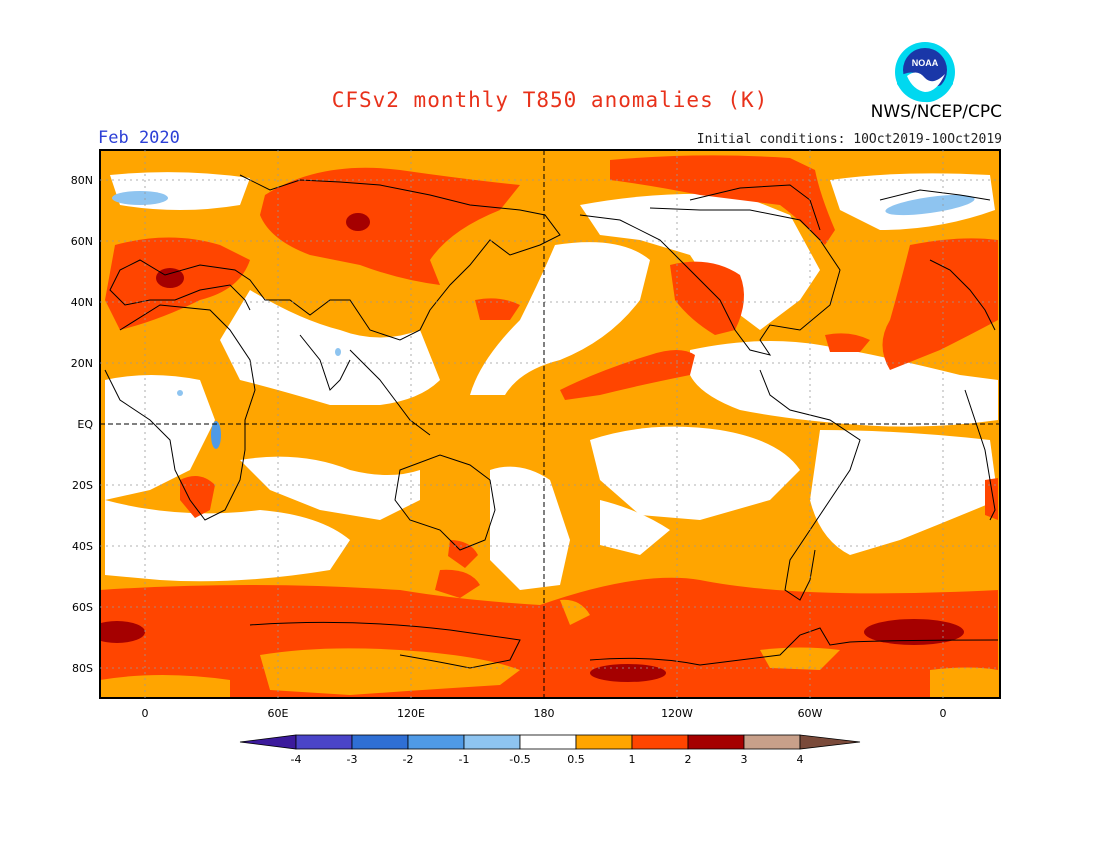 This screenshot has width=1100, height=850. I want to click on colorbar-tick: -1, so click(464, 759).